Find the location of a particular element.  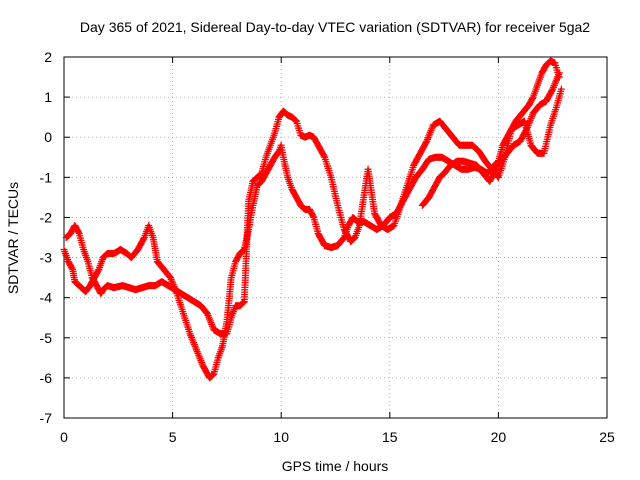

y-tick-label: -5 is located at coordinates (46, 338).